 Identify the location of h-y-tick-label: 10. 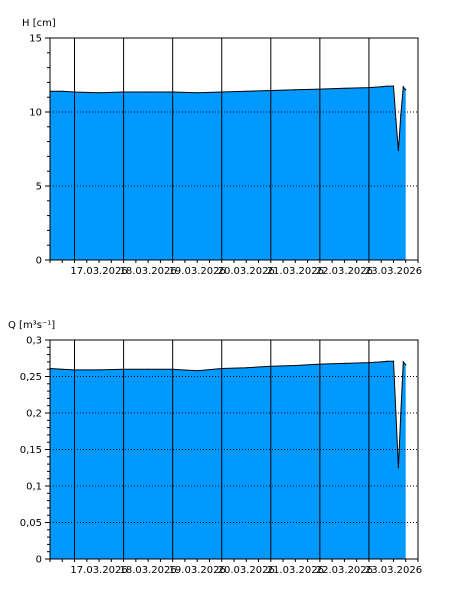
(35, 113).